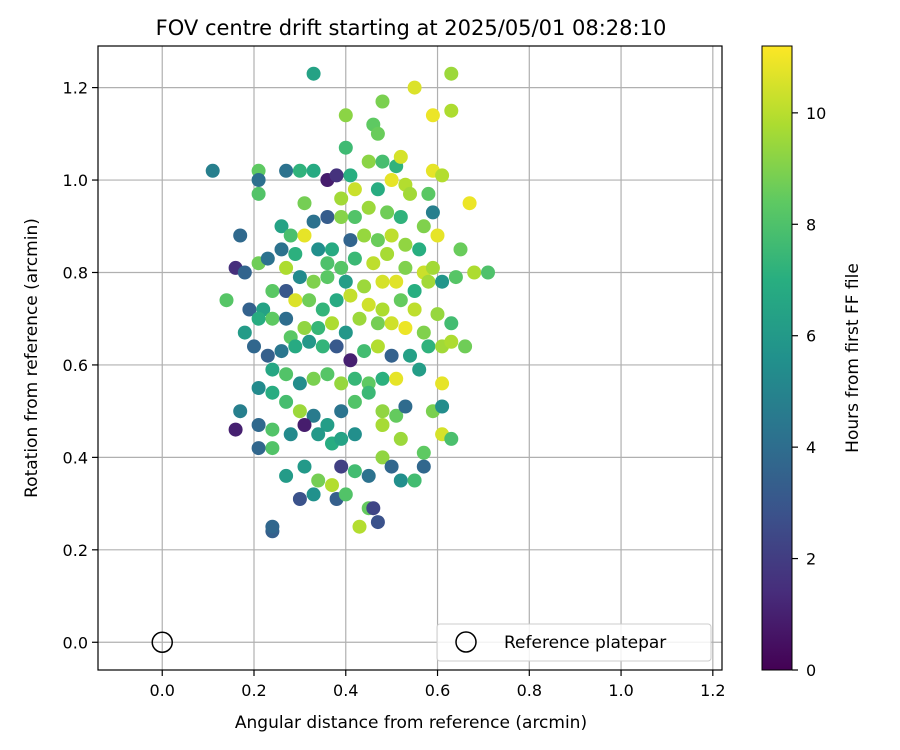 This screenshot has width=900, height=750. Describe the element at coordinates (811, 670) in the screenshot. I see `colorbar-tick-label: 0` at that location.